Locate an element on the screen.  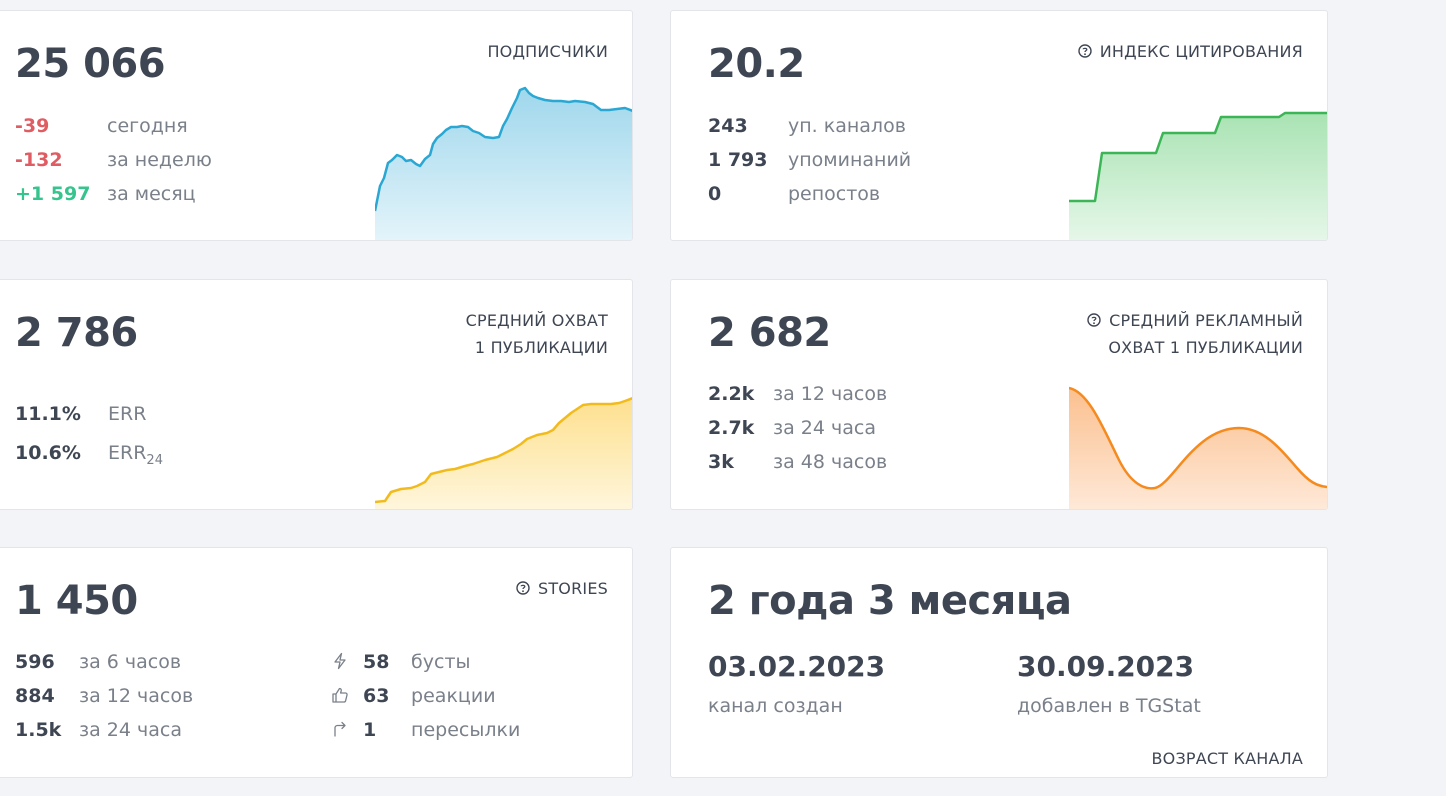
citation-row-reposts: 0 репостов is located at coordinates (794, 194).